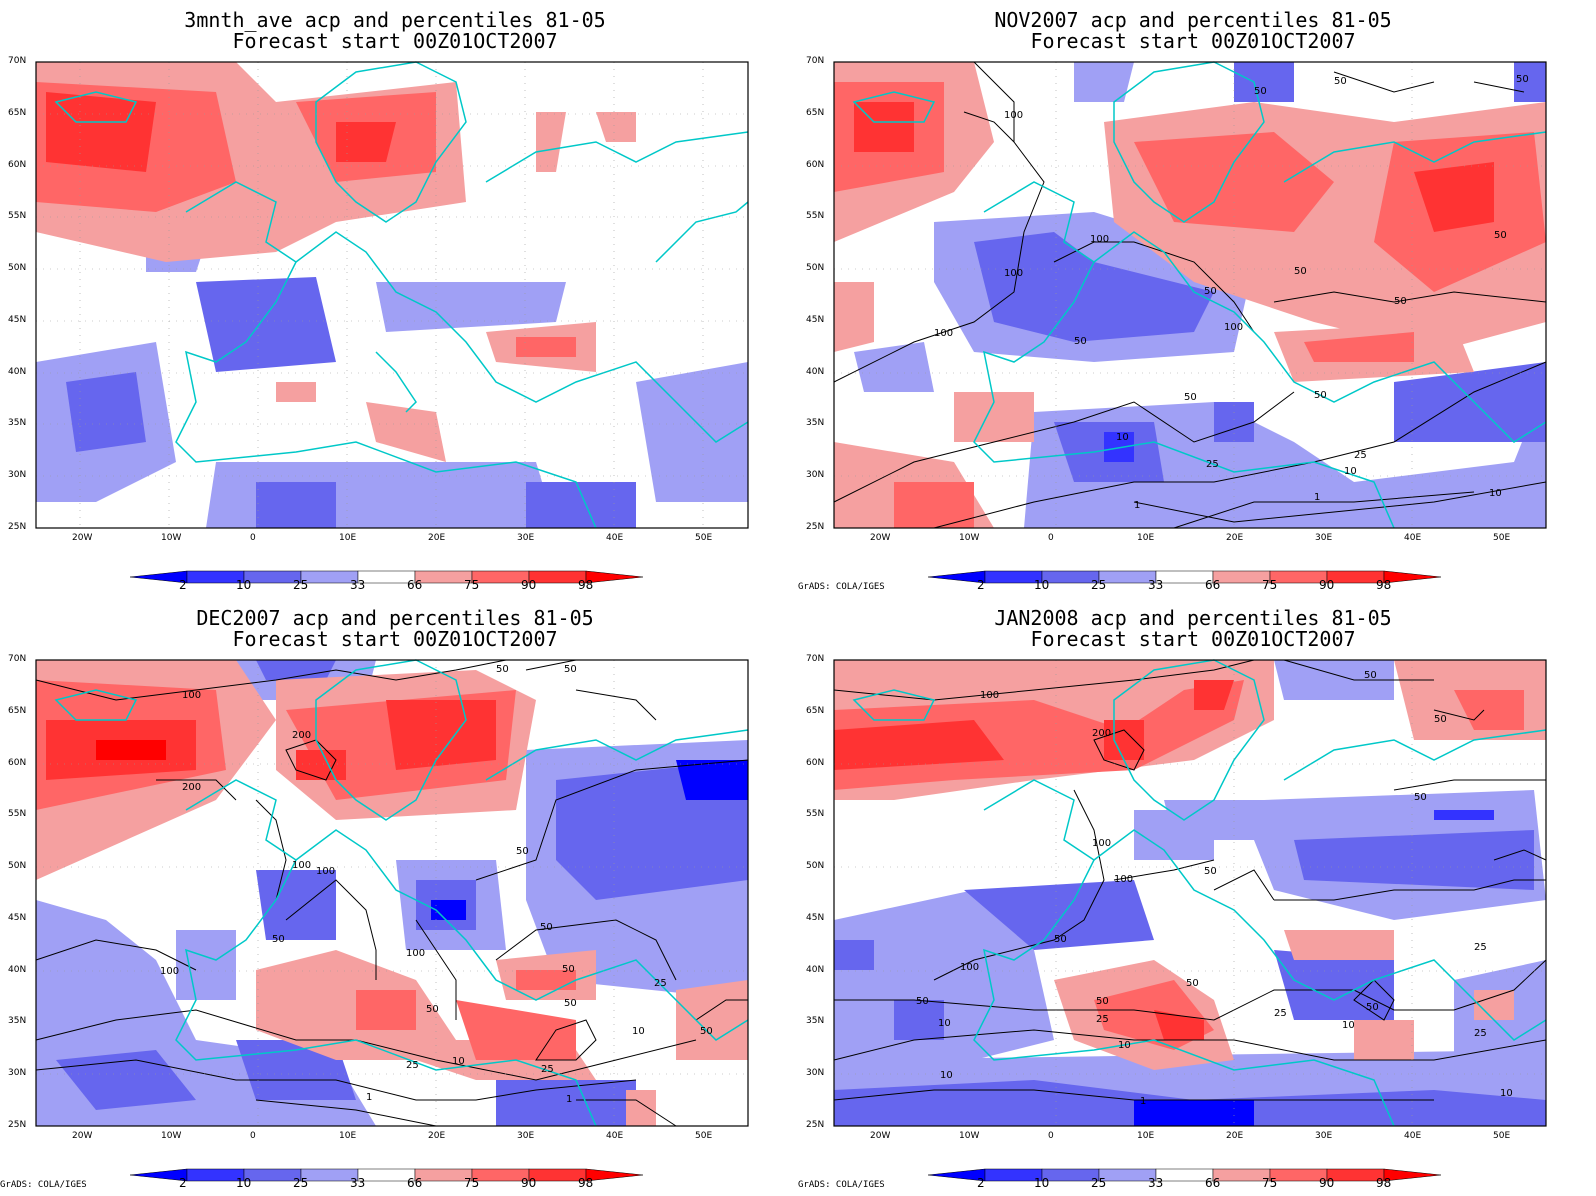  Describe the element at coordinates (43, 1185) in the screenshot. I see `credit-text: GrADS: COLA/IGES` at that location.